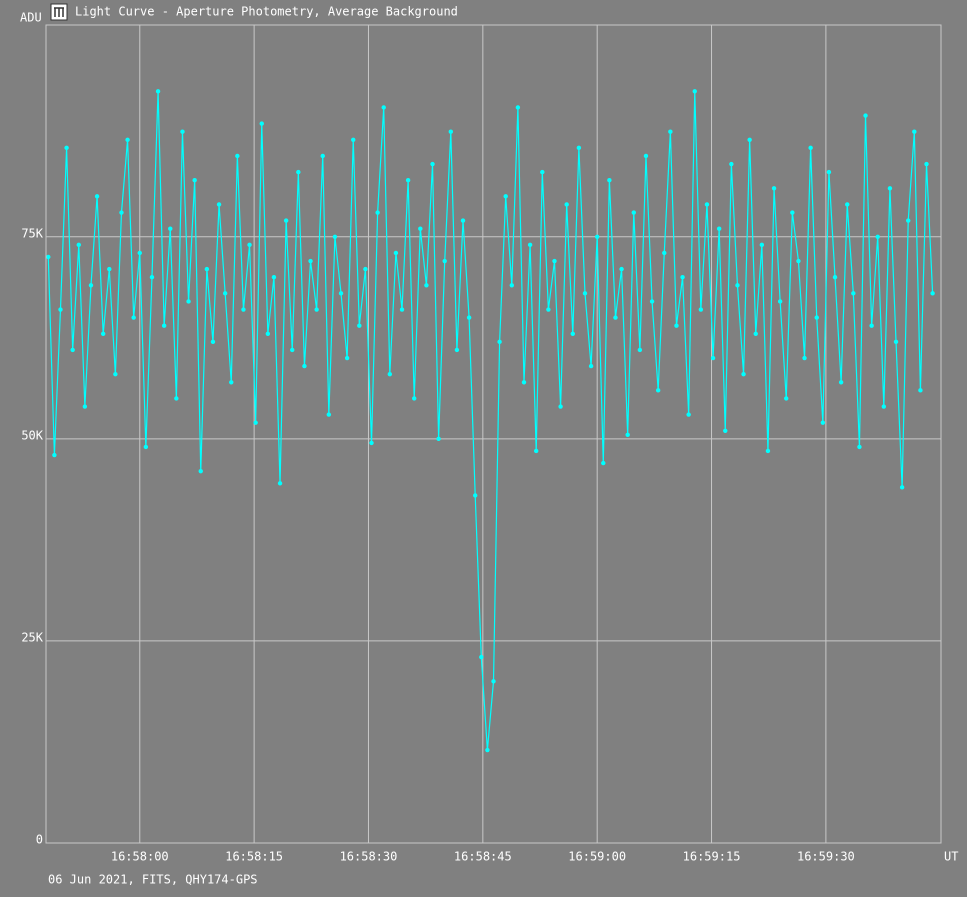  What do you see at coordinates (951, 857) in the screenshot?
I see `x-axis-label: UT` at bounding box center [951, 857].